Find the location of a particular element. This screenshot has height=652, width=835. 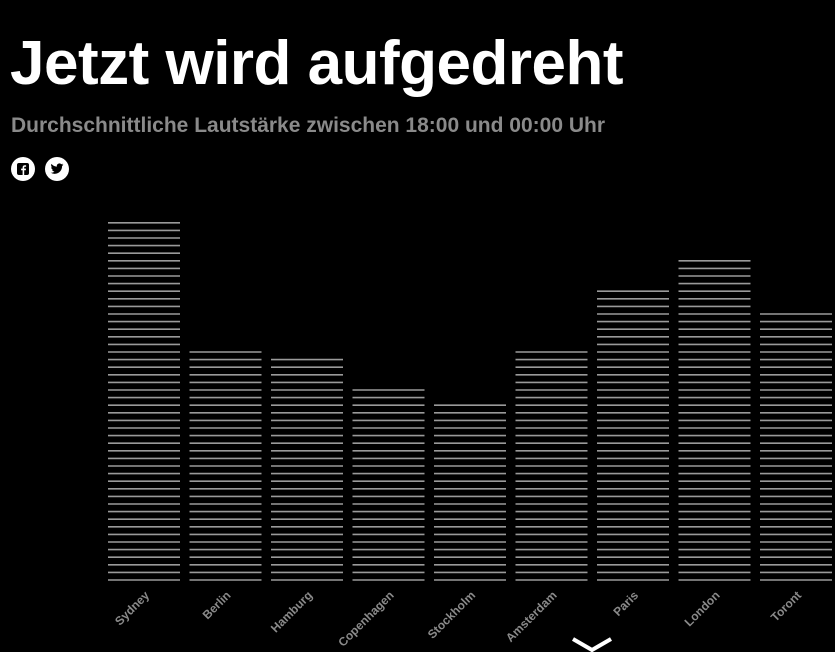

bar-toront is located at coordinates (796, 447).